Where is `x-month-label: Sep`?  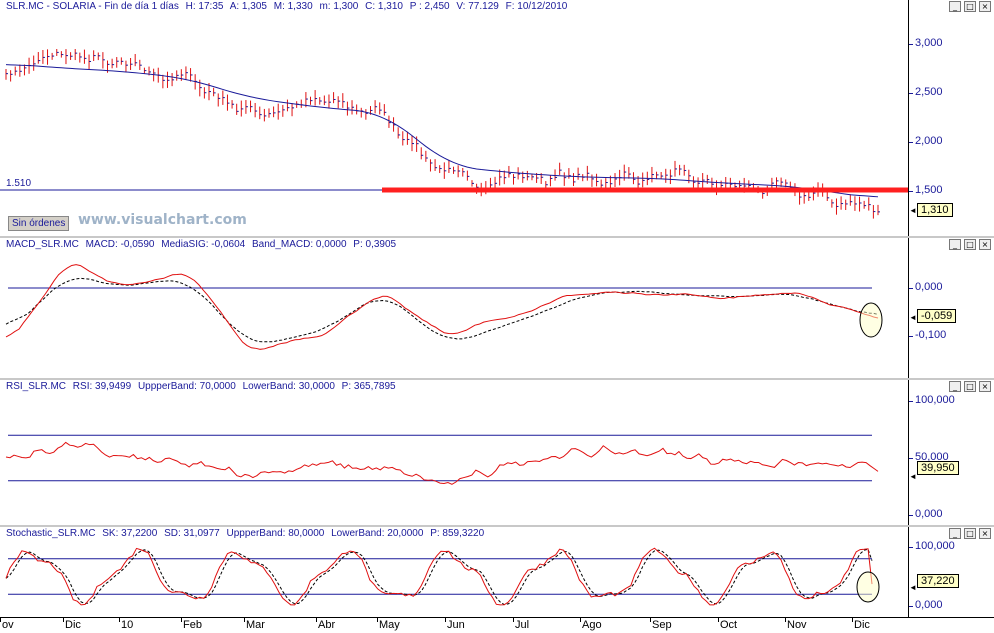 x-month-label: Sep is located at coordinates (662, 625).